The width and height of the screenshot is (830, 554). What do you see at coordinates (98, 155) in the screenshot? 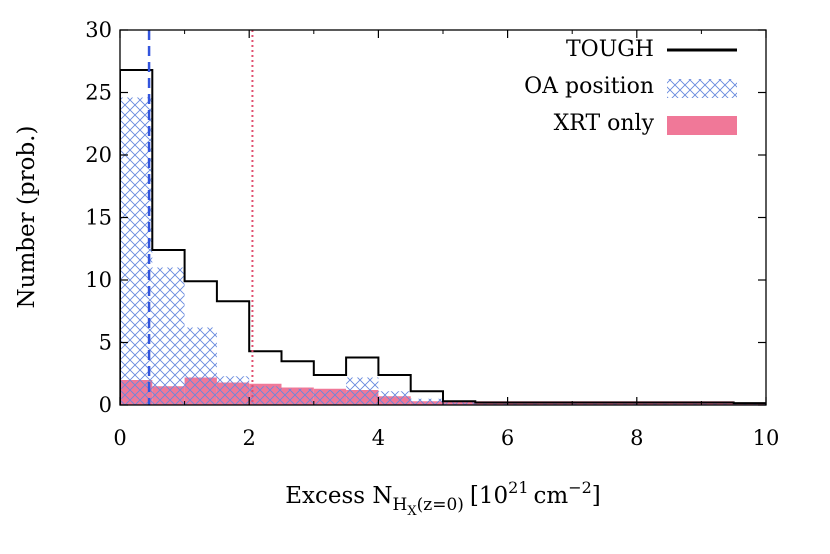
I see `y-tick-label: 20` at bounding box center [98, 155].